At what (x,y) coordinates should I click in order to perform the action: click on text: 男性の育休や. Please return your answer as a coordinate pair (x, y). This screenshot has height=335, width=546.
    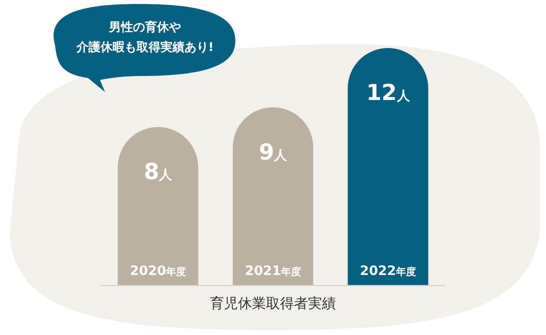
    Looking at the image, I should click on (144, 27).